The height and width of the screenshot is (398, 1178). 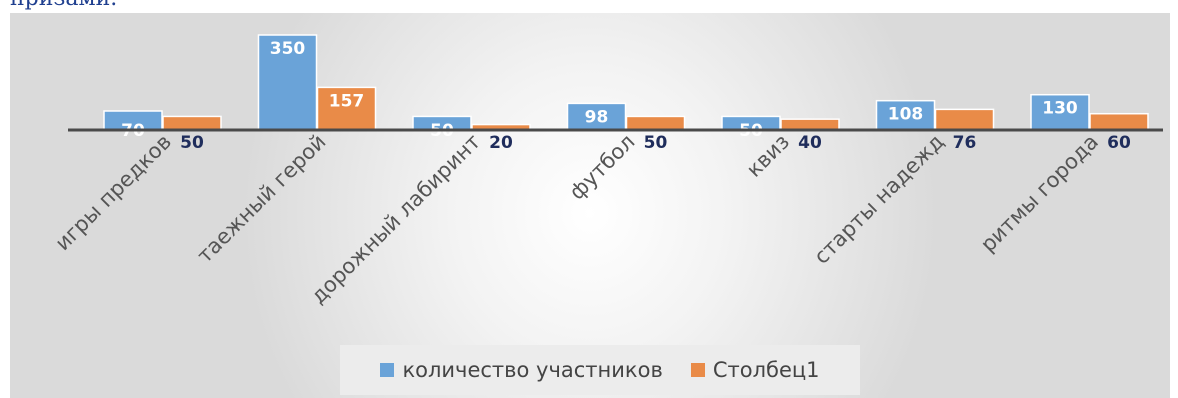 I want to click on category-label-7: ритмы города, so click(x=1039, y=193).